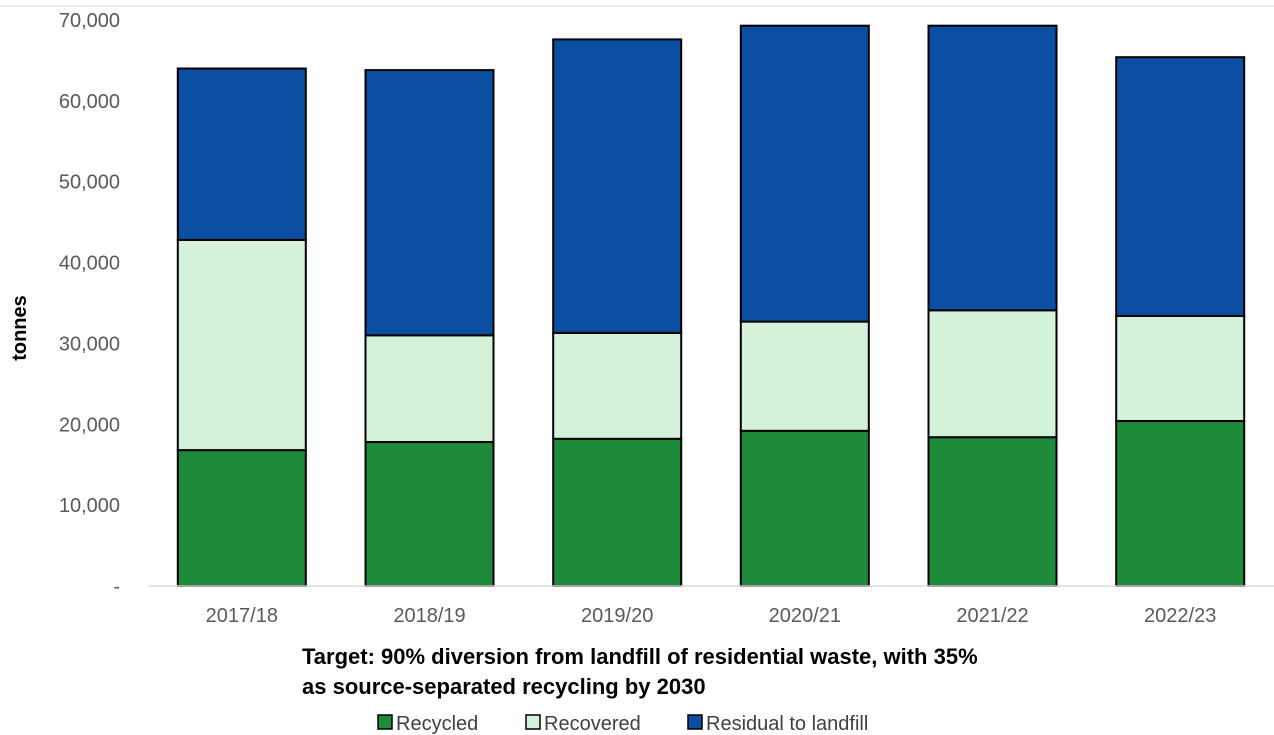  I want to click on y-tick-label: 50,000, so click(89, 183).